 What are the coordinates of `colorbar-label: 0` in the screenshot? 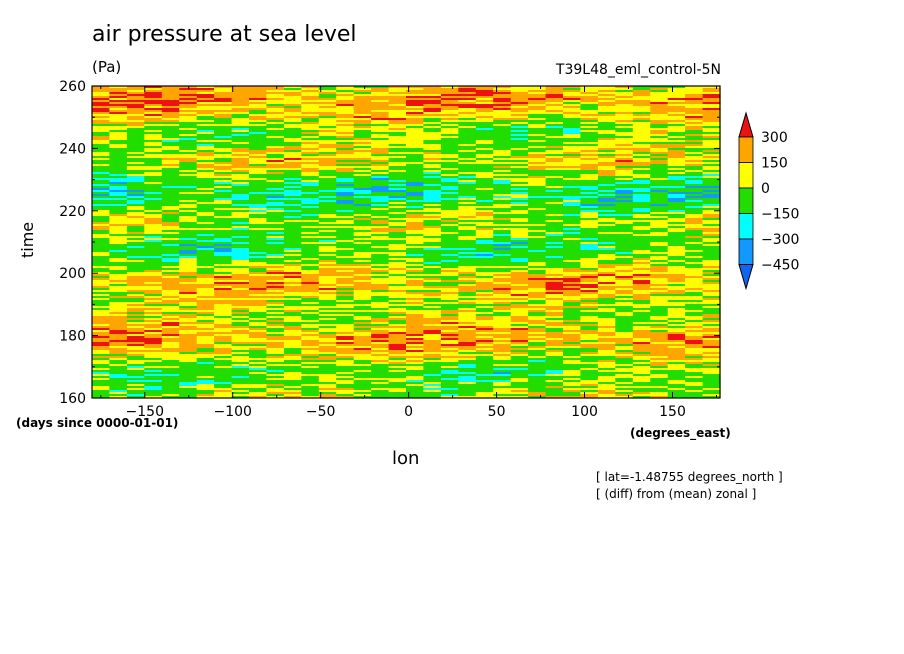 It's located at (765, 189).